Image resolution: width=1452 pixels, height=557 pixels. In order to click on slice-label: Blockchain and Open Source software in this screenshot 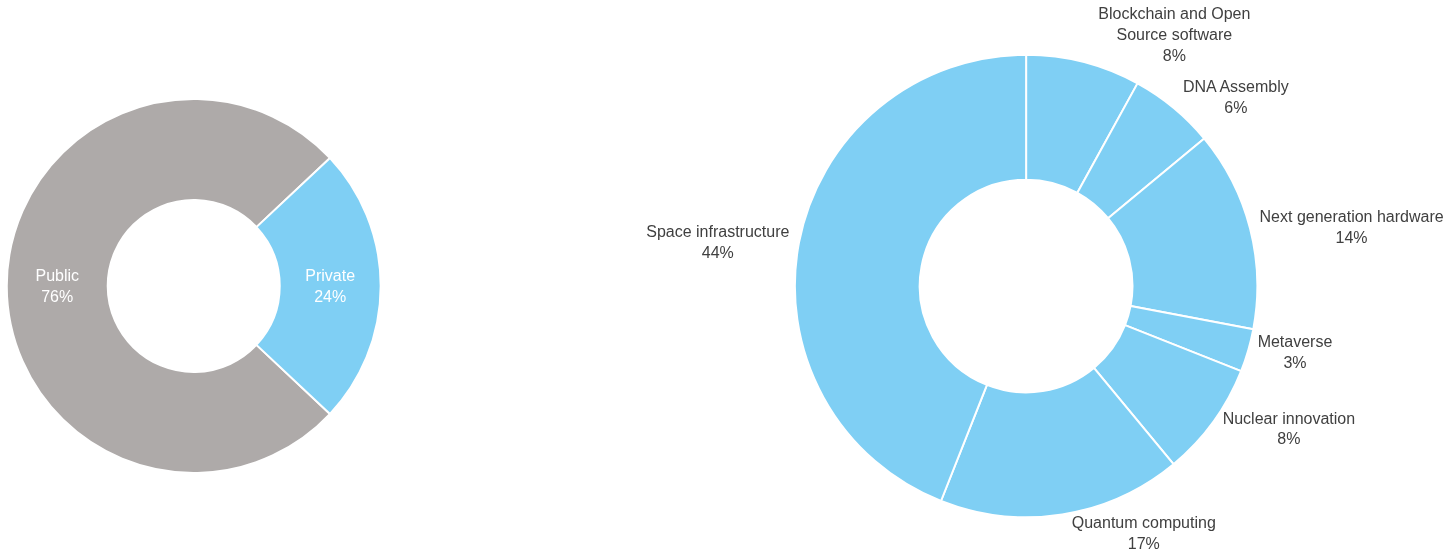, I will do `click(1174, 24)`.